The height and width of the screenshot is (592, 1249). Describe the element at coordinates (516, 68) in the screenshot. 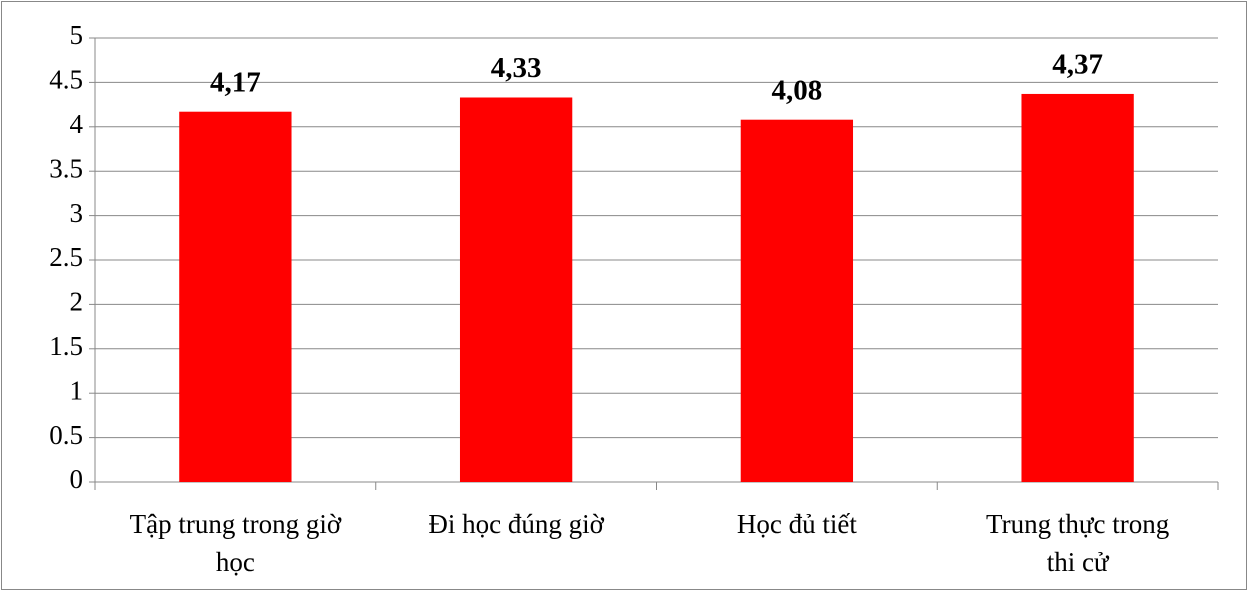

I see `data-label: 4,33` at that location.